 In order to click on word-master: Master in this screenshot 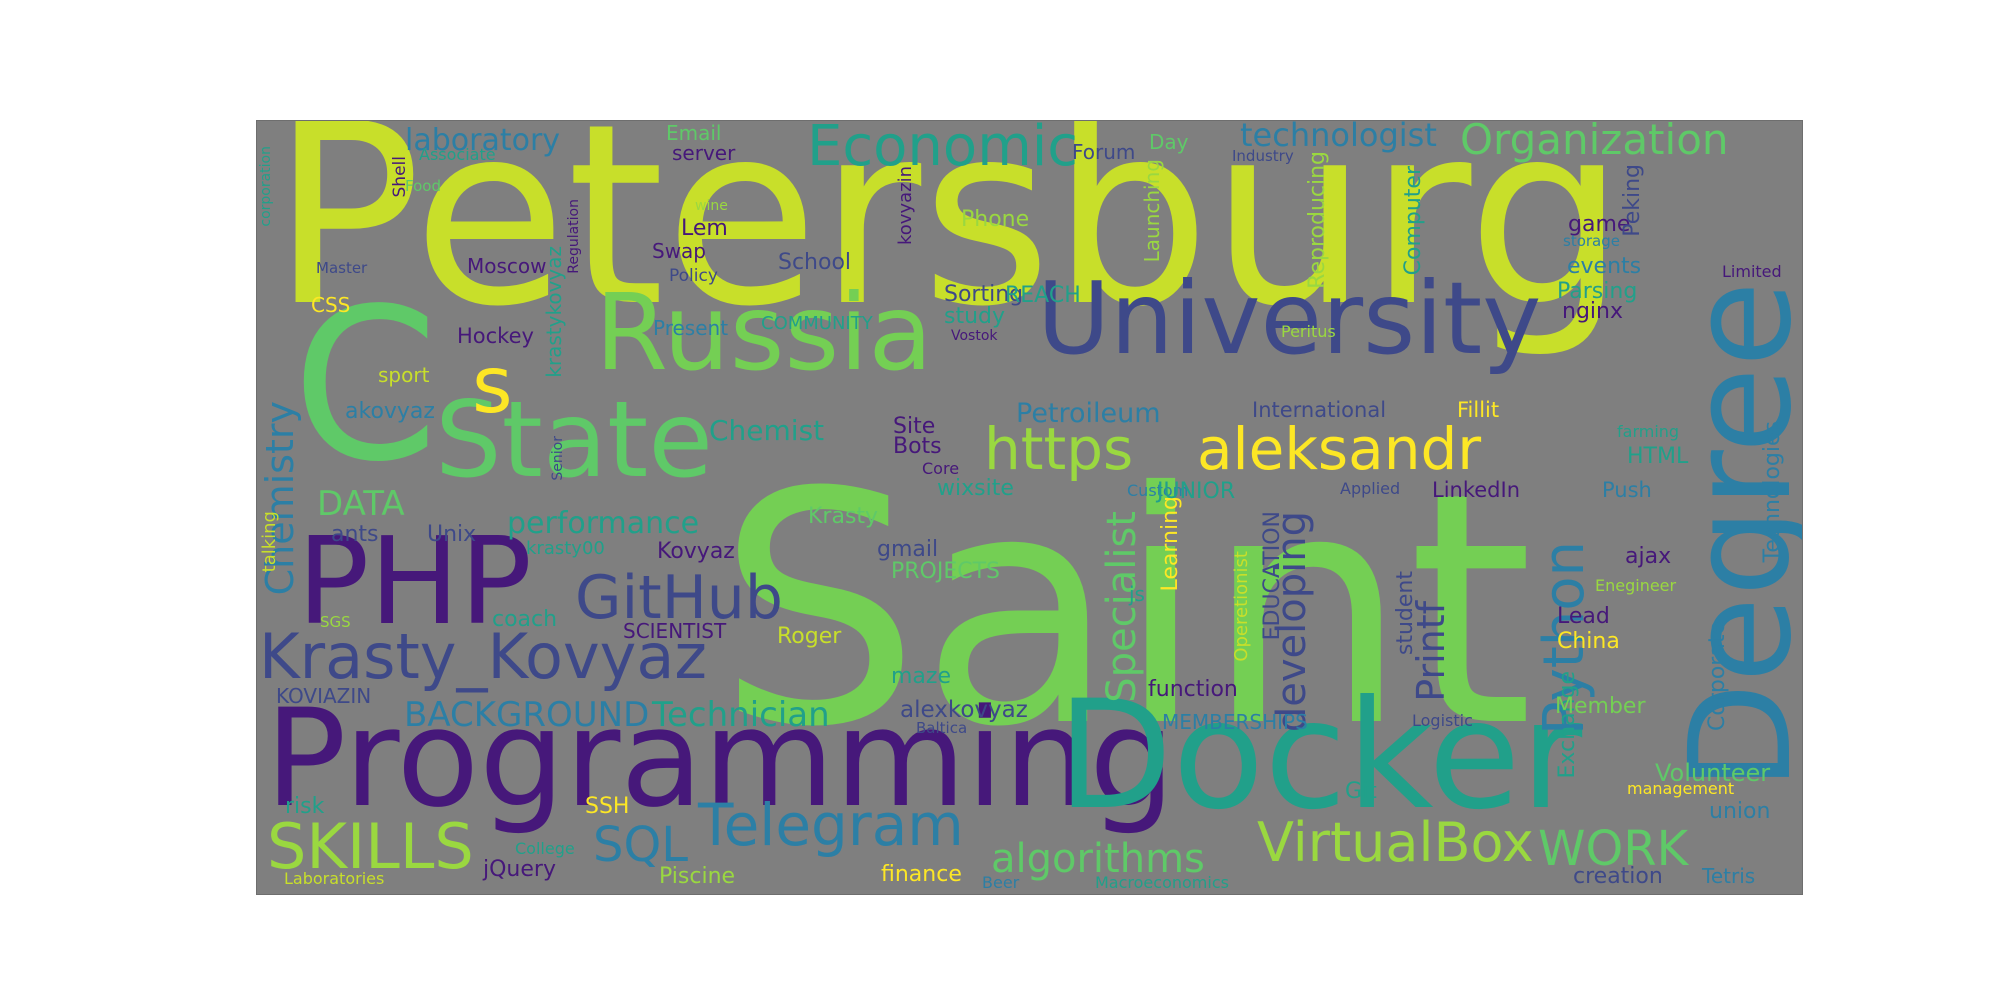, I will do `click(342, 268)`.